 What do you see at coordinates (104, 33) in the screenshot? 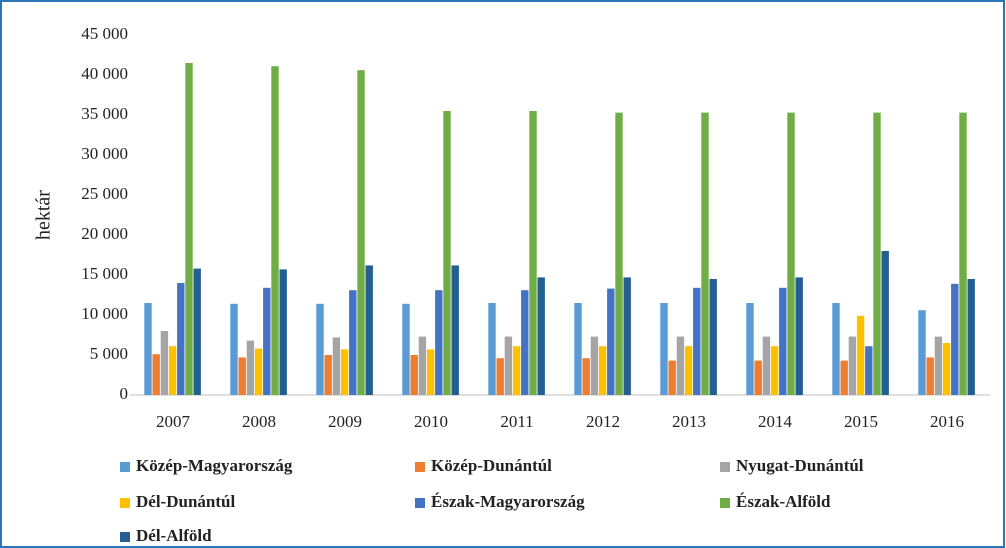
I see `y-tick-label: 45 000` at bounding box center [104, 33].